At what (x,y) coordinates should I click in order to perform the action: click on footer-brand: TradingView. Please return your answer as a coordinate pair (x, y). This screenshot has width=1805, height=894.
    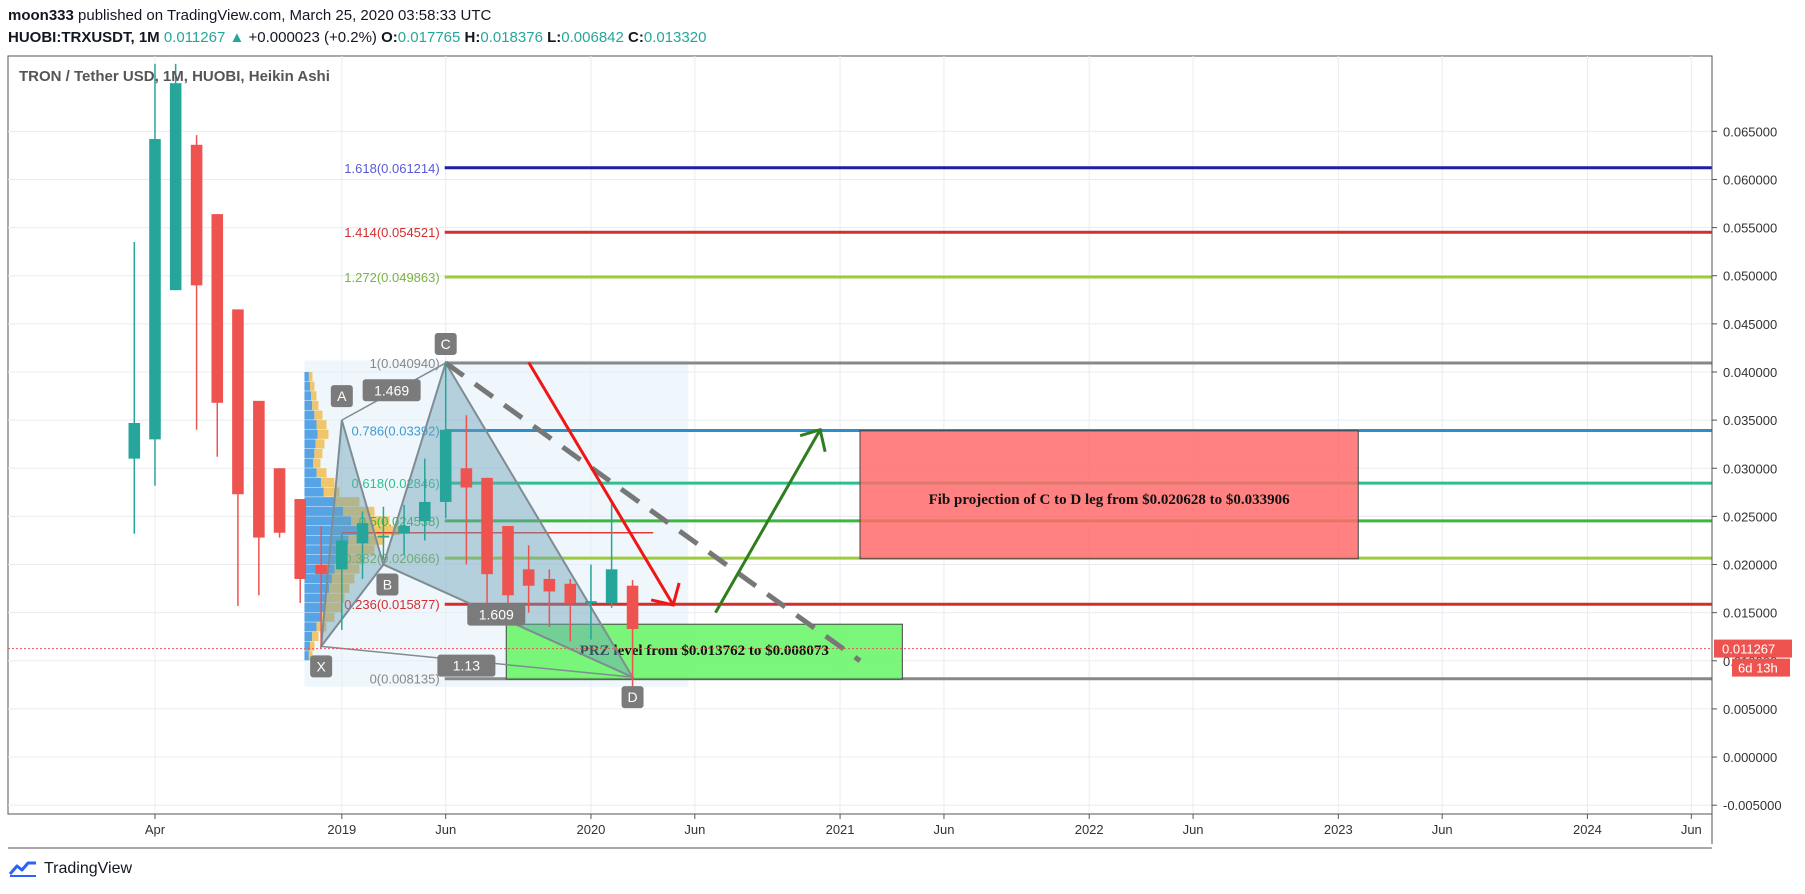
    Looking at the image, I should click on (88, 868).